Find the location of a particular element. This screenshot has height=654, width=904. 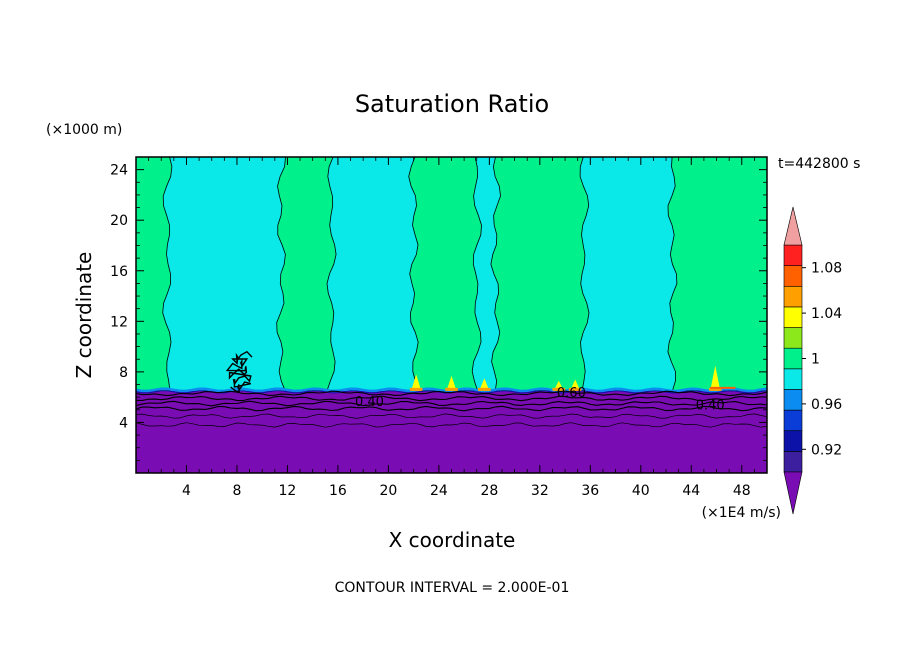

colorbar-tick-label: 1.04 is located at coordinates (826, 314).